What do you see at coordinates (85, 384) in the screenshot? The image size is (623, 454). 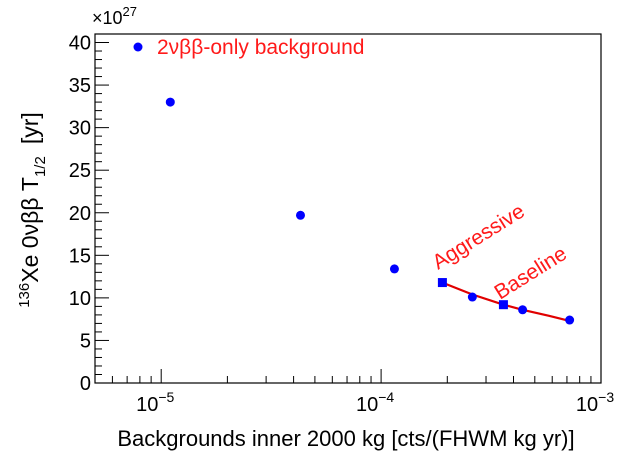 I see `y-tick-label: 0` at bounding box center [85, 384].